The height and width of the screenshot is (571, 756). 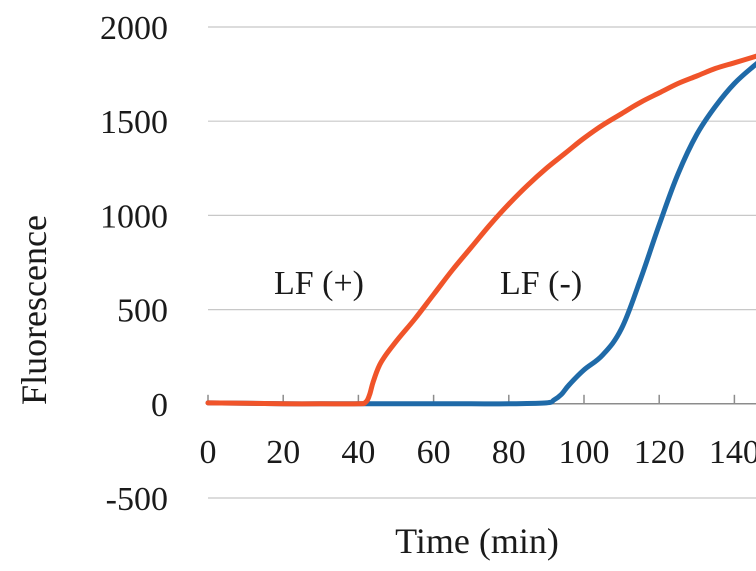 I want to click on x-tick-label: 60, so click(x=434, y=452).